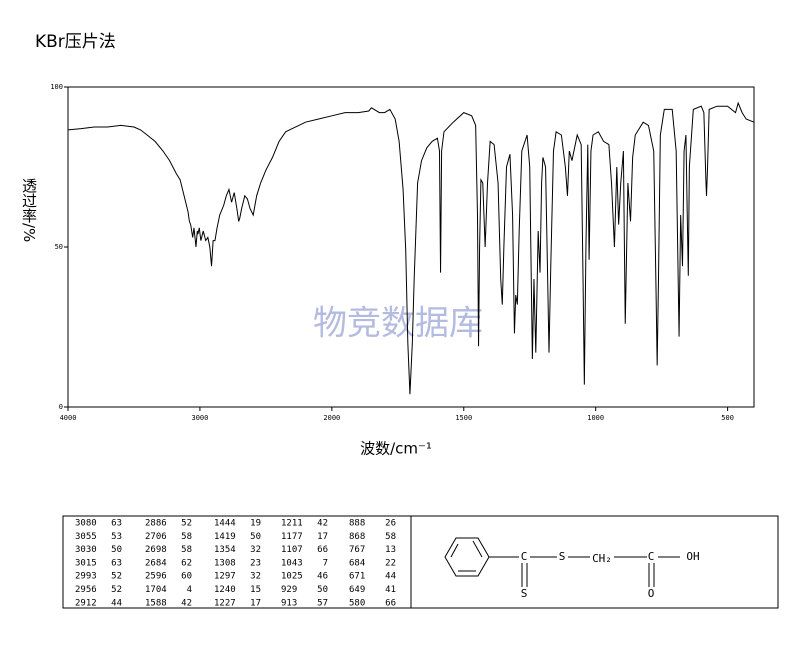 The width and height of the screenshot is (794, 652). Describe the element at coordinates (189, 590) in the screenshot. I see `peak-transmittance: 4` at that location.